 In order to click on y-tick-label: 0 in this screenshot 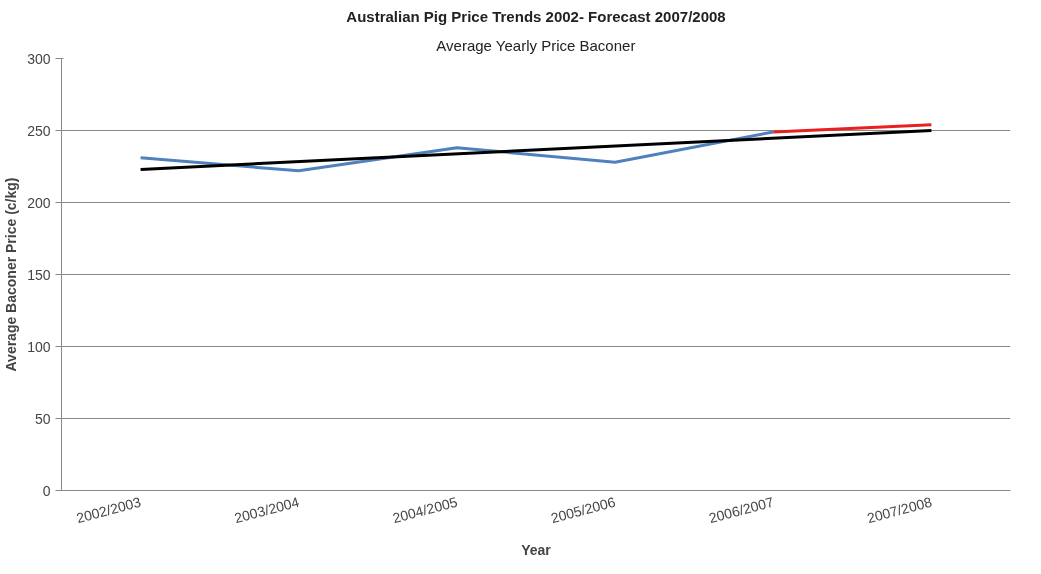, I will do `click(46, 490)`.